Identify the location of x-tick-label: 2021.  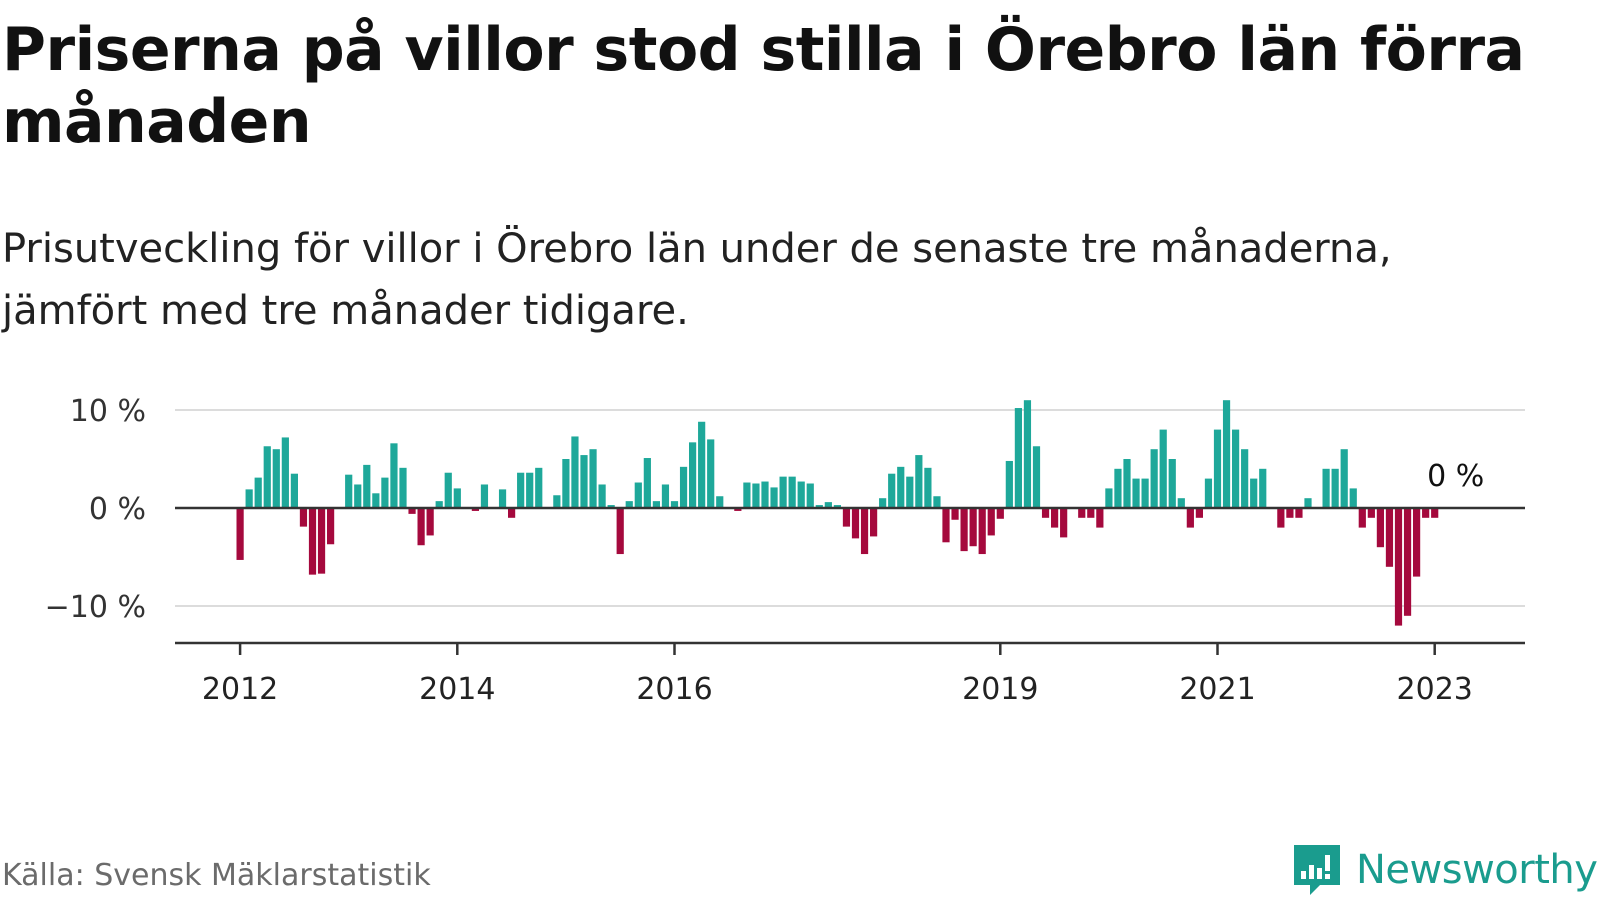
(1217, 689).